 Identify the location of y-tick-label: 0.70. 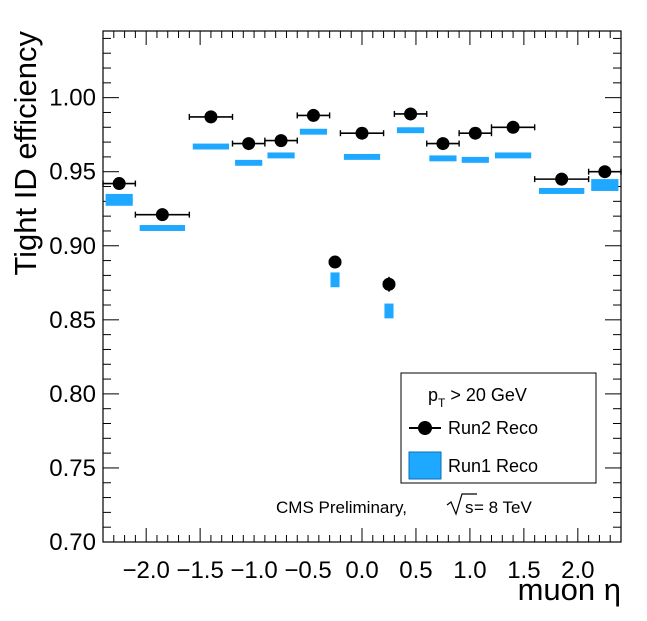
(72, 542).